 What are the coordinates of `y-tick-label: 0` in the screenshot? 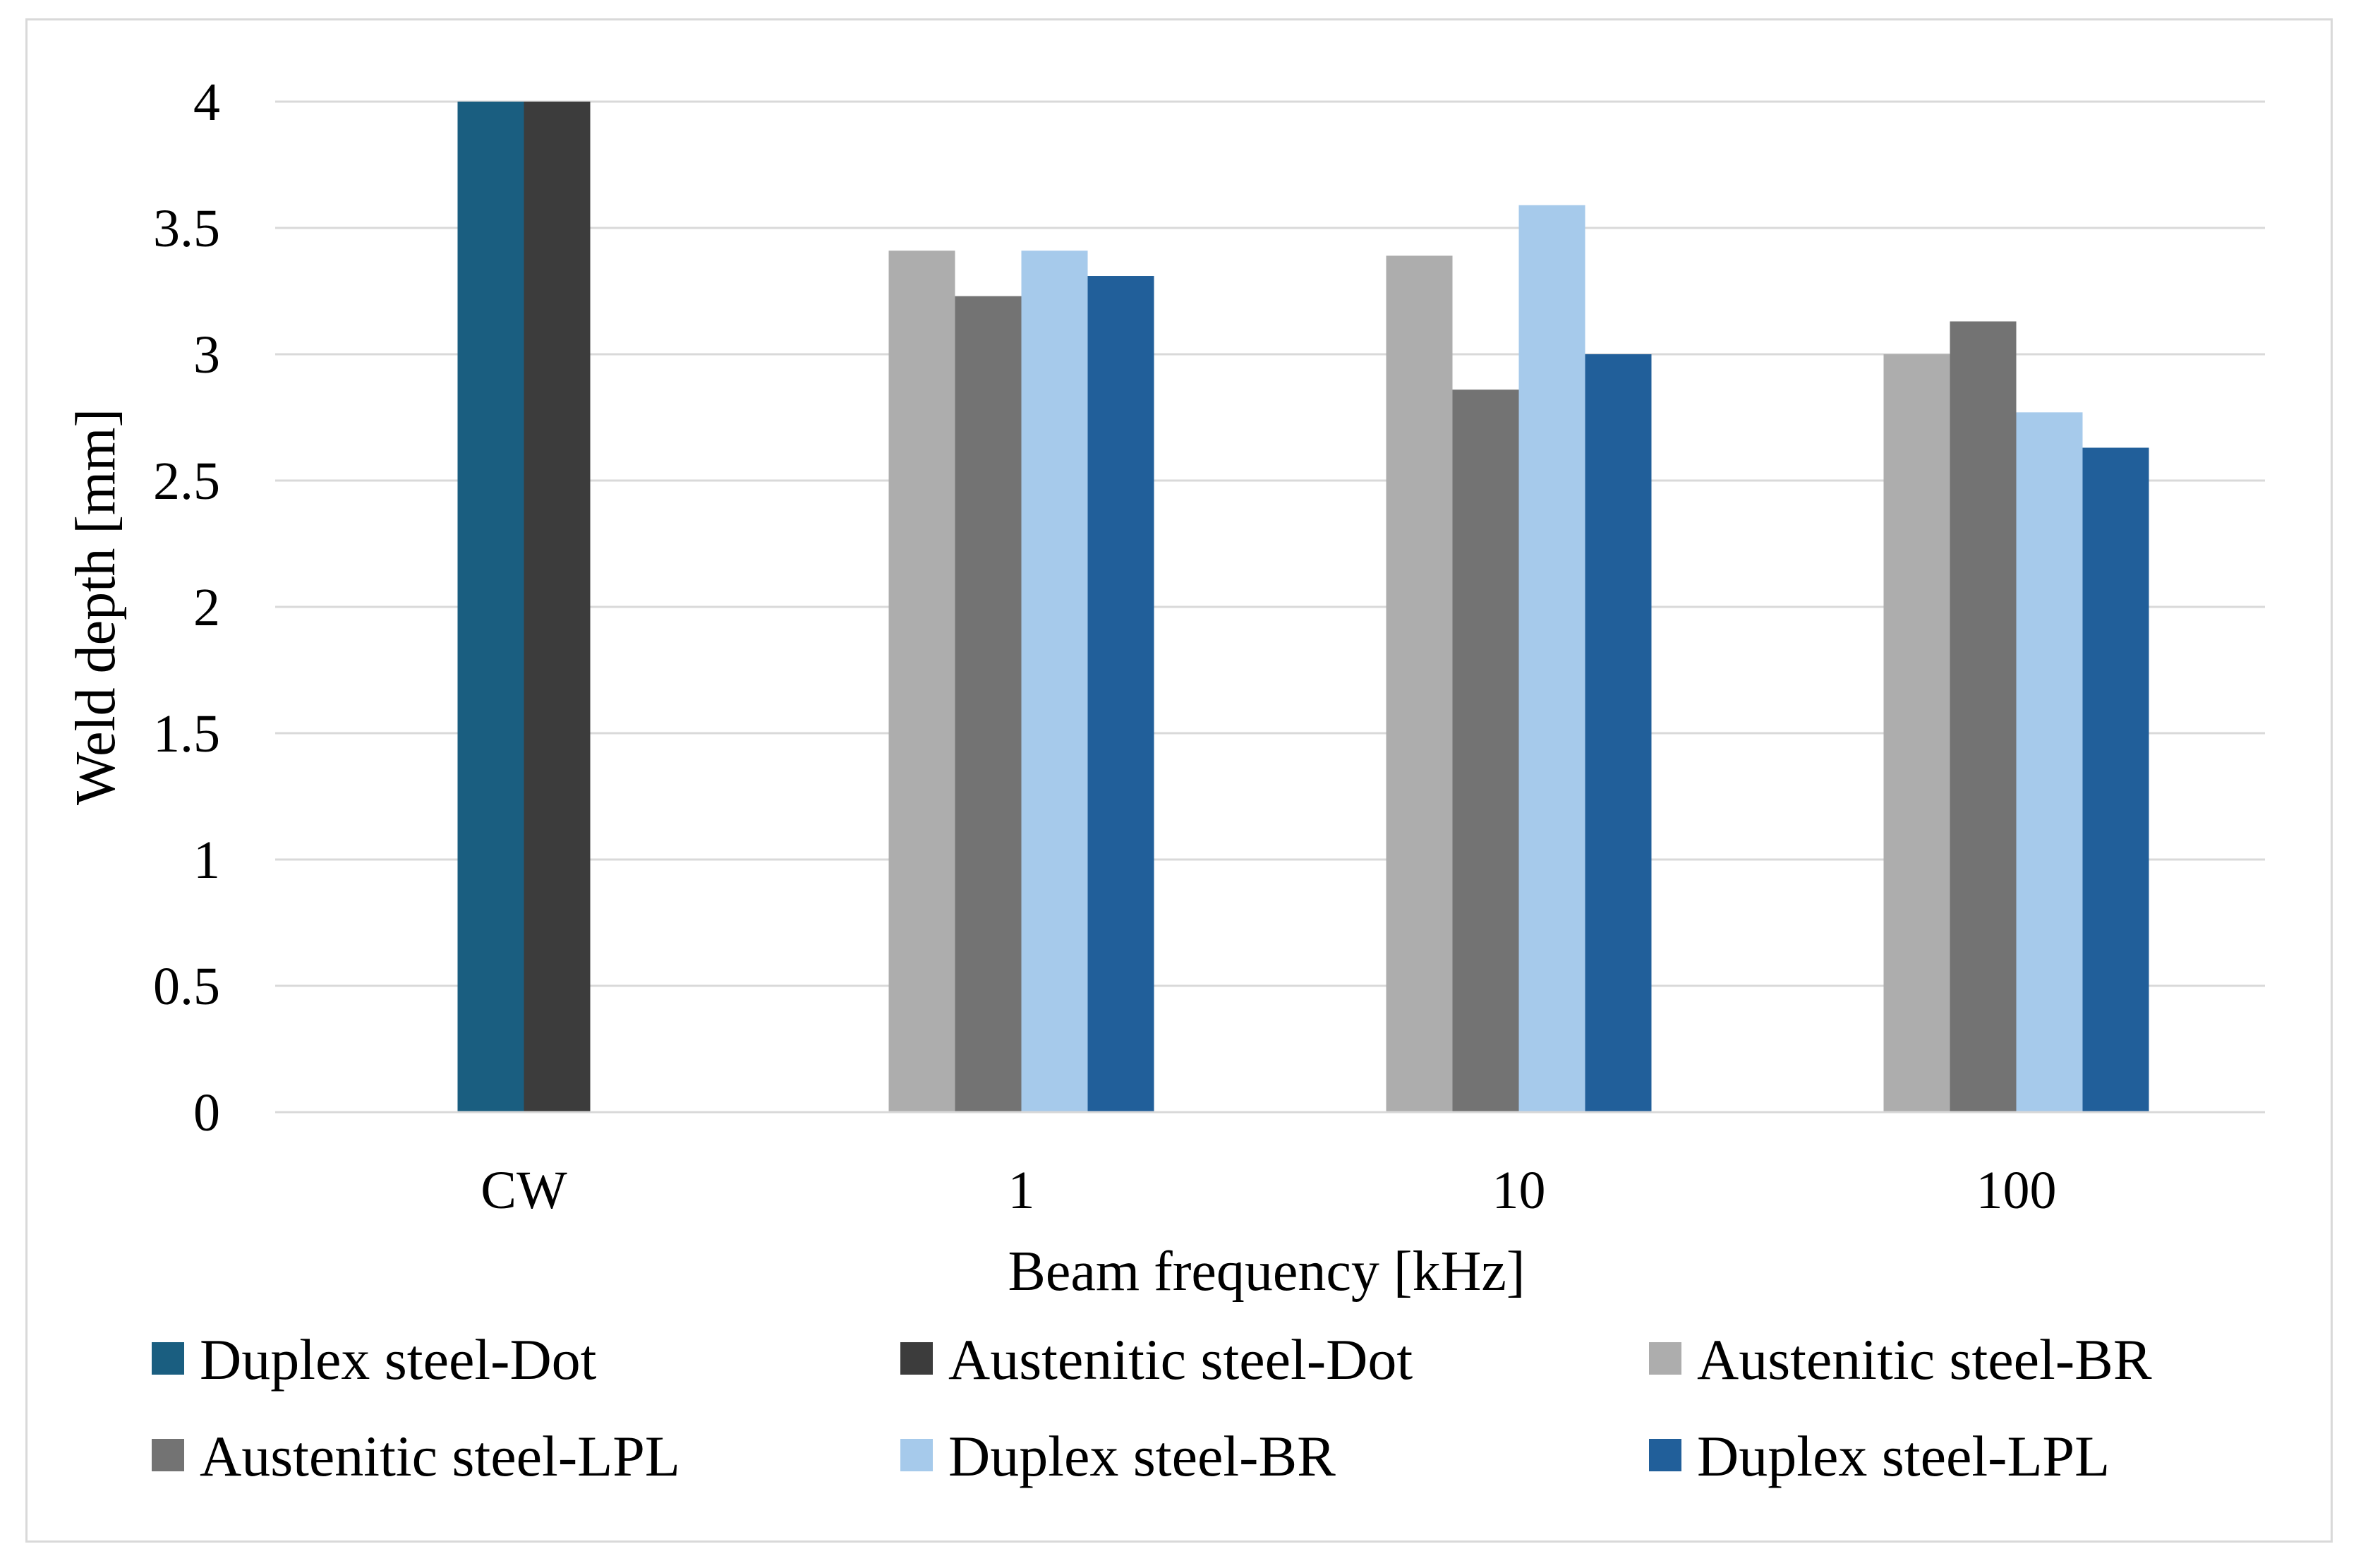 It's located at (206, 1113).